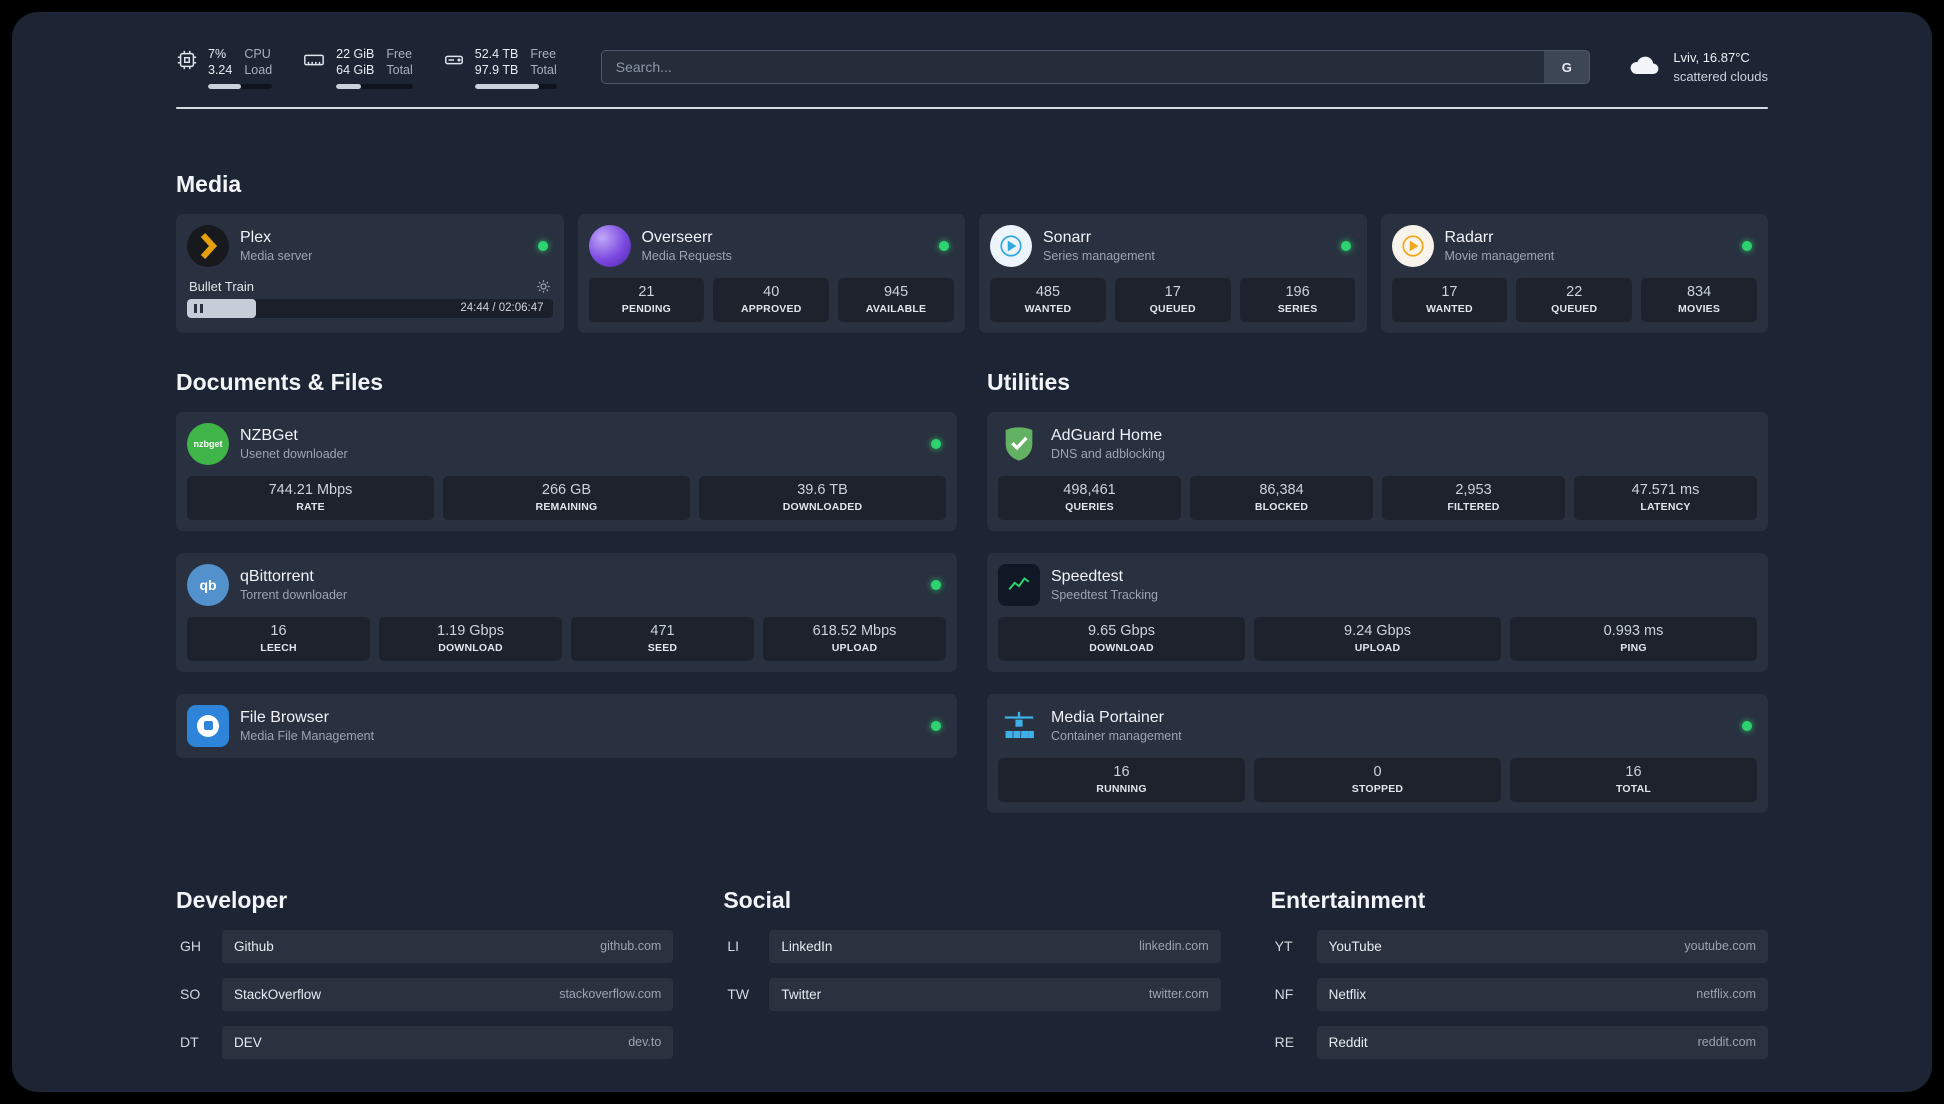 The height and width of the screenshot is (1104, 1944). Describe the element at coordinates (496, 70) in the screenshot. I see `disk-total: 97.9 TB` at that location.